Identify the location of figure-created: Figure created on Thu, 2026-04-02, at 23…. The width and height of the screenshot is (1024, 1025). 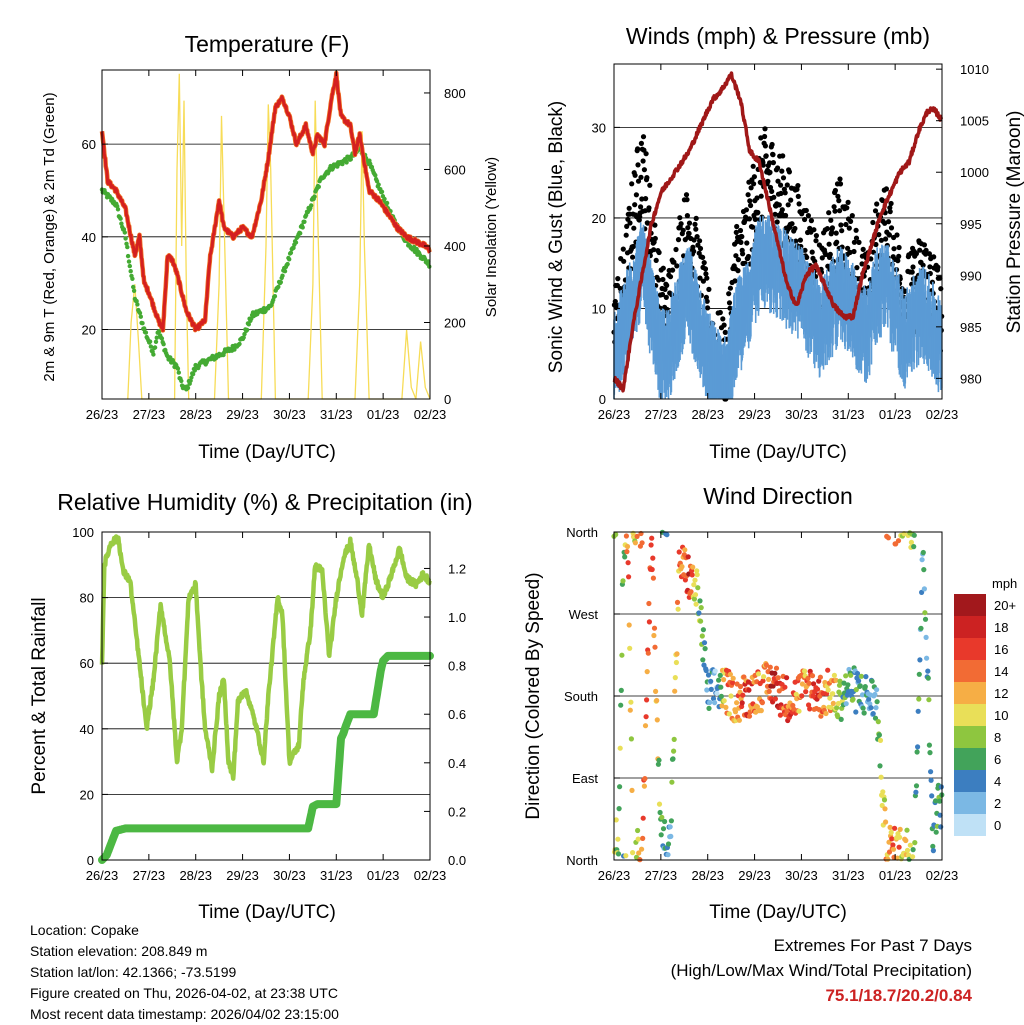
(184, 993).